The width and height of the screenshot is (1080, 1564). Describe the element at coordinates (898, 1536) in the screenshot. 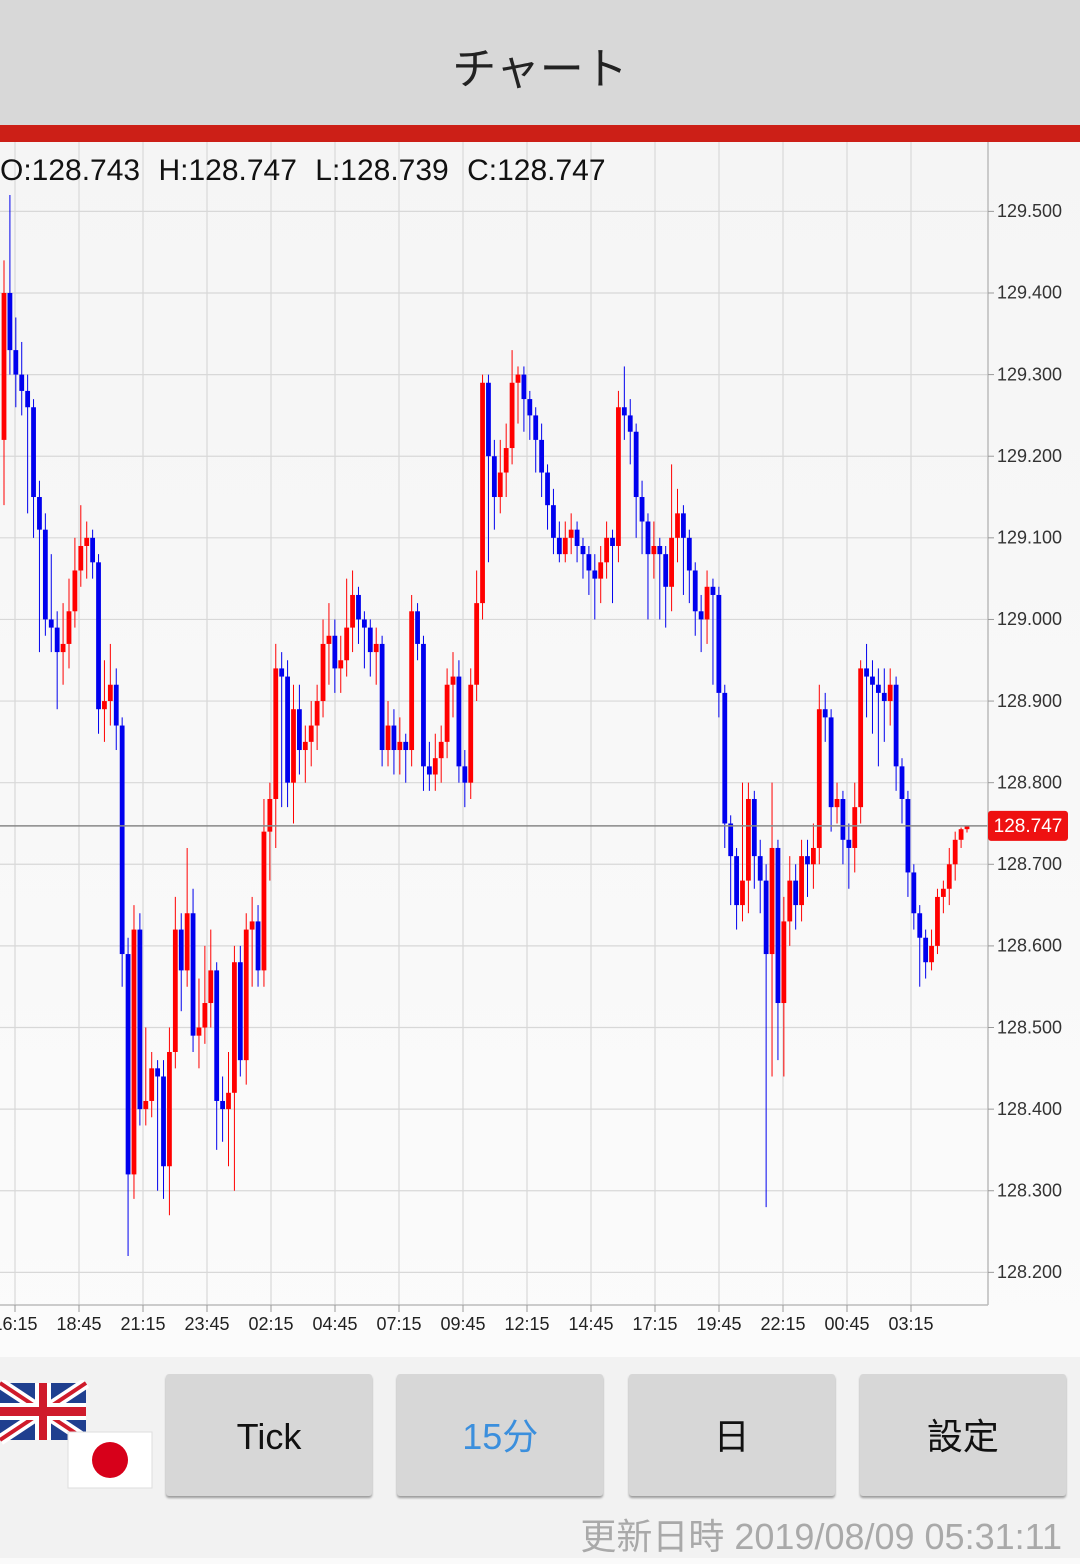

I see `update-value: 2019/08/09 05:31:11` at that location.